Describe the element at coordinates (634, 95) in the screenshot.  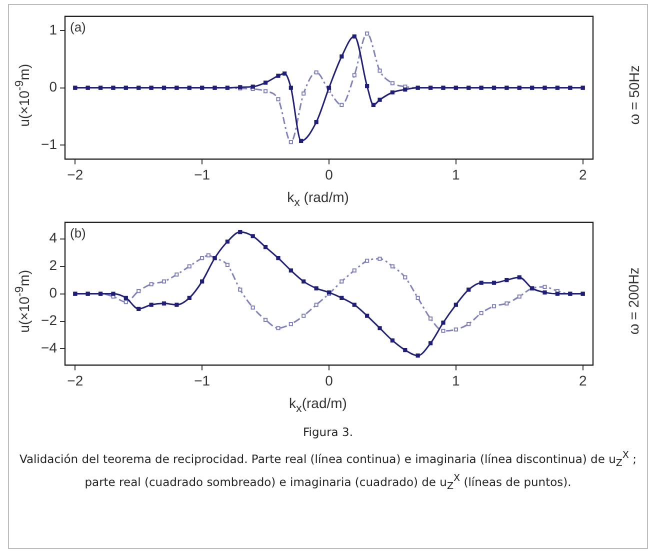
I see `y2-axis-title: ω = 50Hz` at that location.